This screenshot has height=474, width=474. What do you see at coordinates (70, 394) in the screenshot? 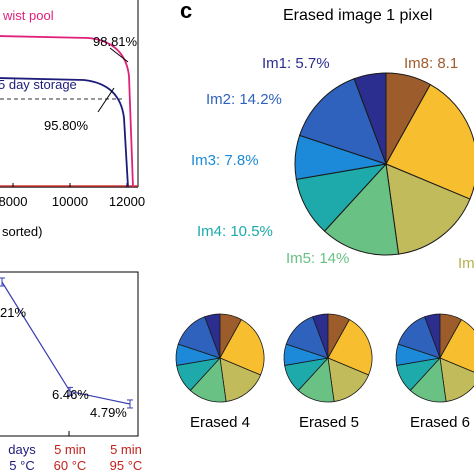
I see `point-label-6-46: 6.46%` at bounding box center [70, 394].